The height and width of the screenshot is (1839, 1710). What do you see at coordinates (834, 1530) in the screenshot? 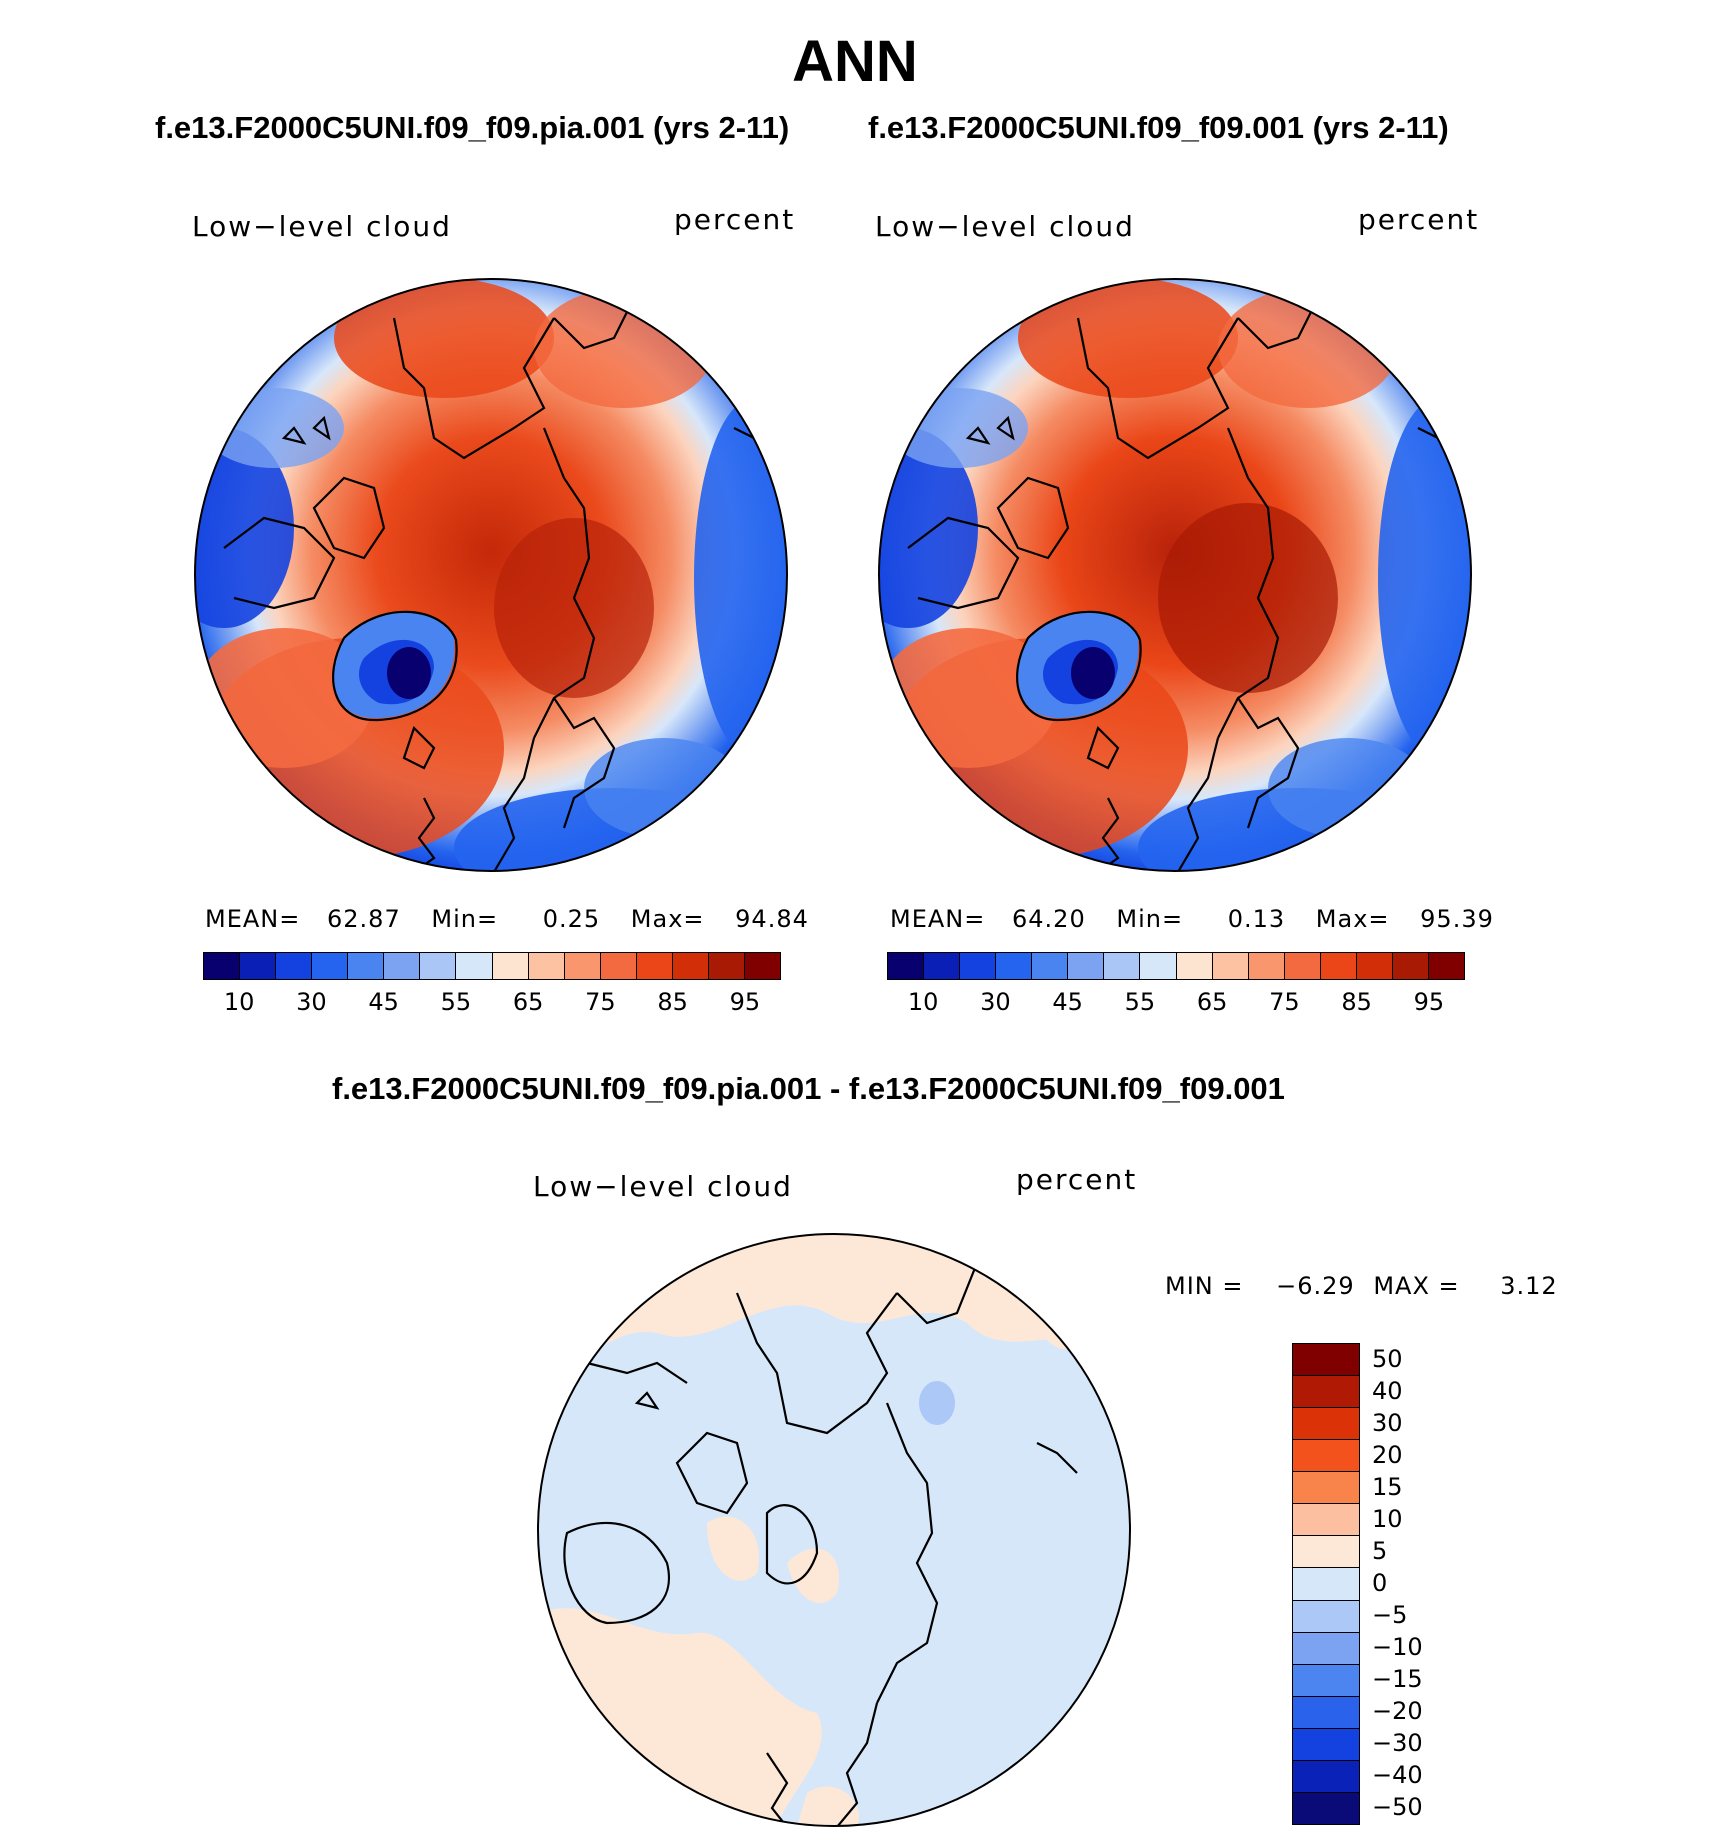
I see `diff-polar-map` at bounding box center [834, 1530].